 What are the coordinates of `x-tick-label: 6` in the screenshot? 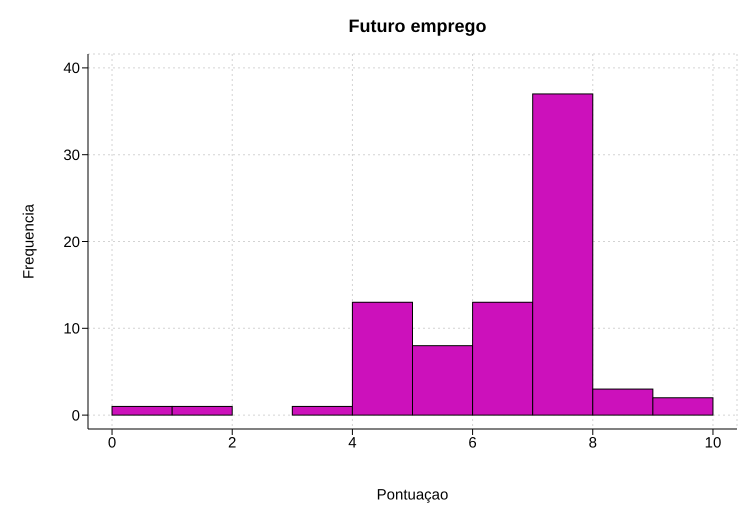 It's located at (472, 443).